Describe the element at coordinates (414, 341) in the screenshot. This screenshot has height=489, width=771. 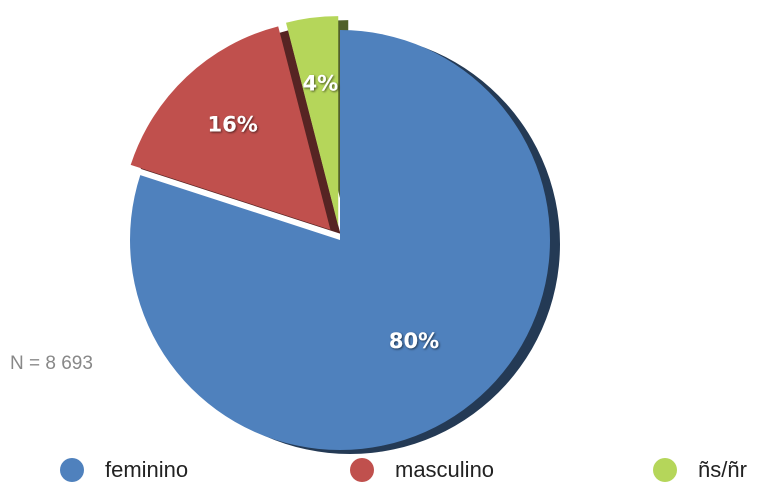
I see `data-label: 80%` at that location.